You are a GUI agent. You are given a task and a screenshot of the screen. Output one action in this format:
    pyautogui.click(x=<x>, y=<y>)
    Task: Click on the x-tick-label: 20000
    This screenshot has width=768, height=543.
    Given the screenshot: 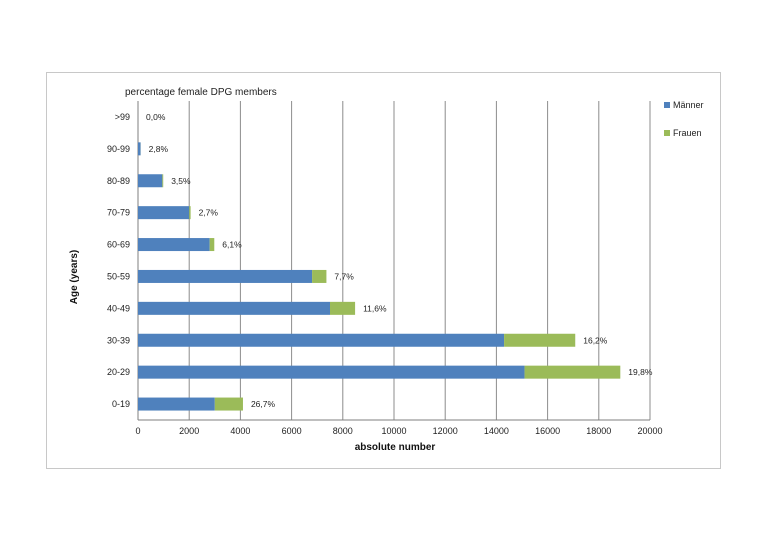 What is the action you would take?
    pyautogui.click(x=649, y=431)
    